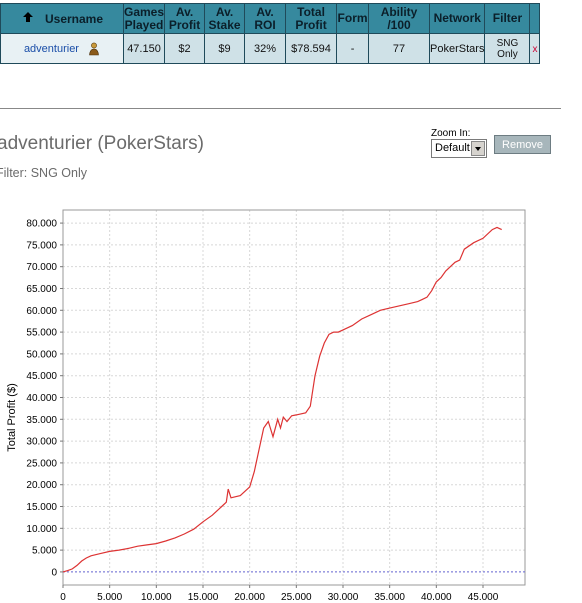 The image size is (582, 603). What do you see at coordinates (353, 18) in the screenshot?
I see `form-header: Form` at bounding box center [353, 18].